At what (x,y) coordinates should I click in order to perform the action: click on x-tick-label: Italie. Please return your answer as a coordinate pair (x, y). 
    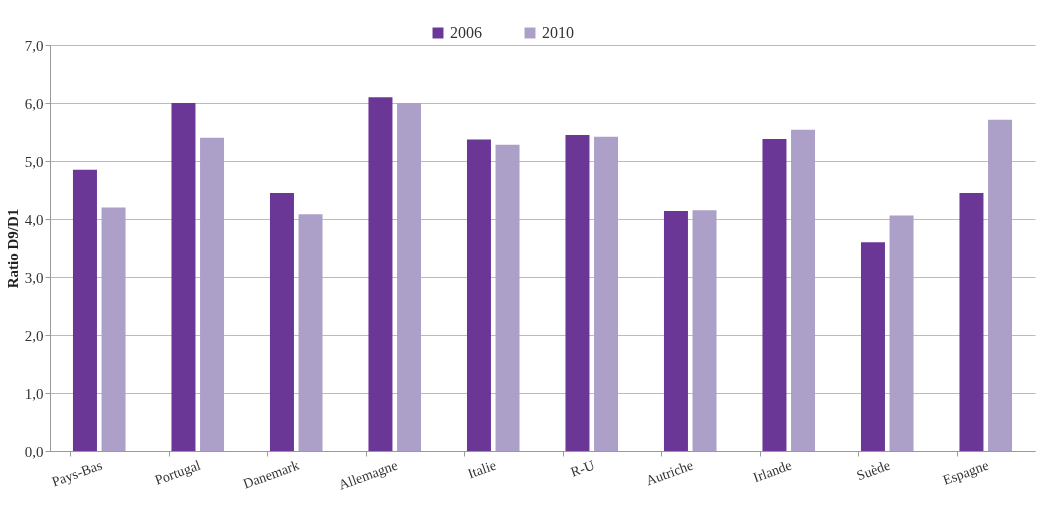
    Looking at the image, I should click on (482, 469).